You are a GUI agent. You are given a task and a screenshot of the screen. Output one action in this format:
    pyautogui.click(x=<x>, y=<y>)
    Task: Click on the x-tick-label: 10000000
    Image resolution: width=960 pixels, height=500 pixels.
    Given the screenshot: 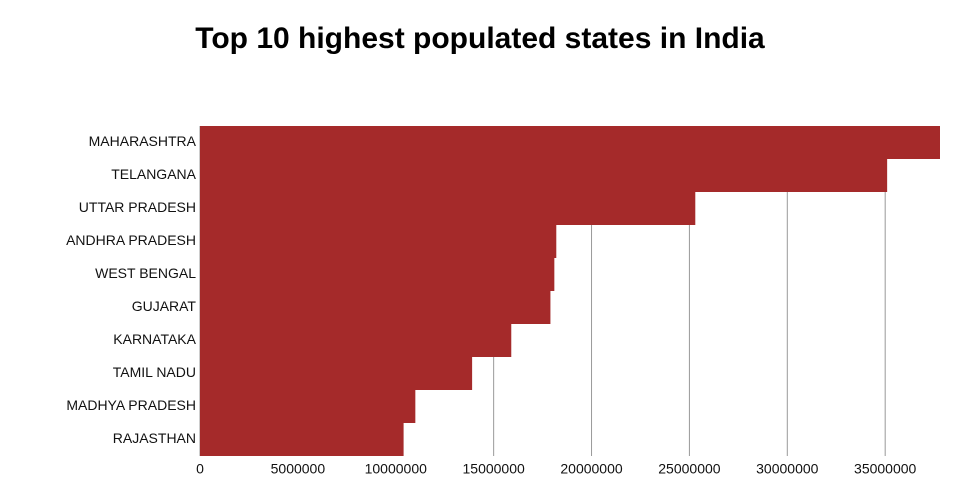 What is the action you would take?
    pyautogui.click(x=396, y=469)
    